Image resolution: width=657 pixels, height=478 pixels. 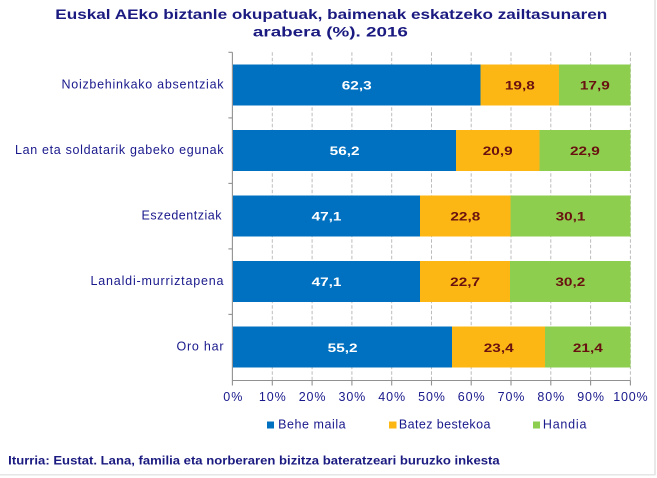 I want to click on svg-text: 10%, so click(x=272, y=397).